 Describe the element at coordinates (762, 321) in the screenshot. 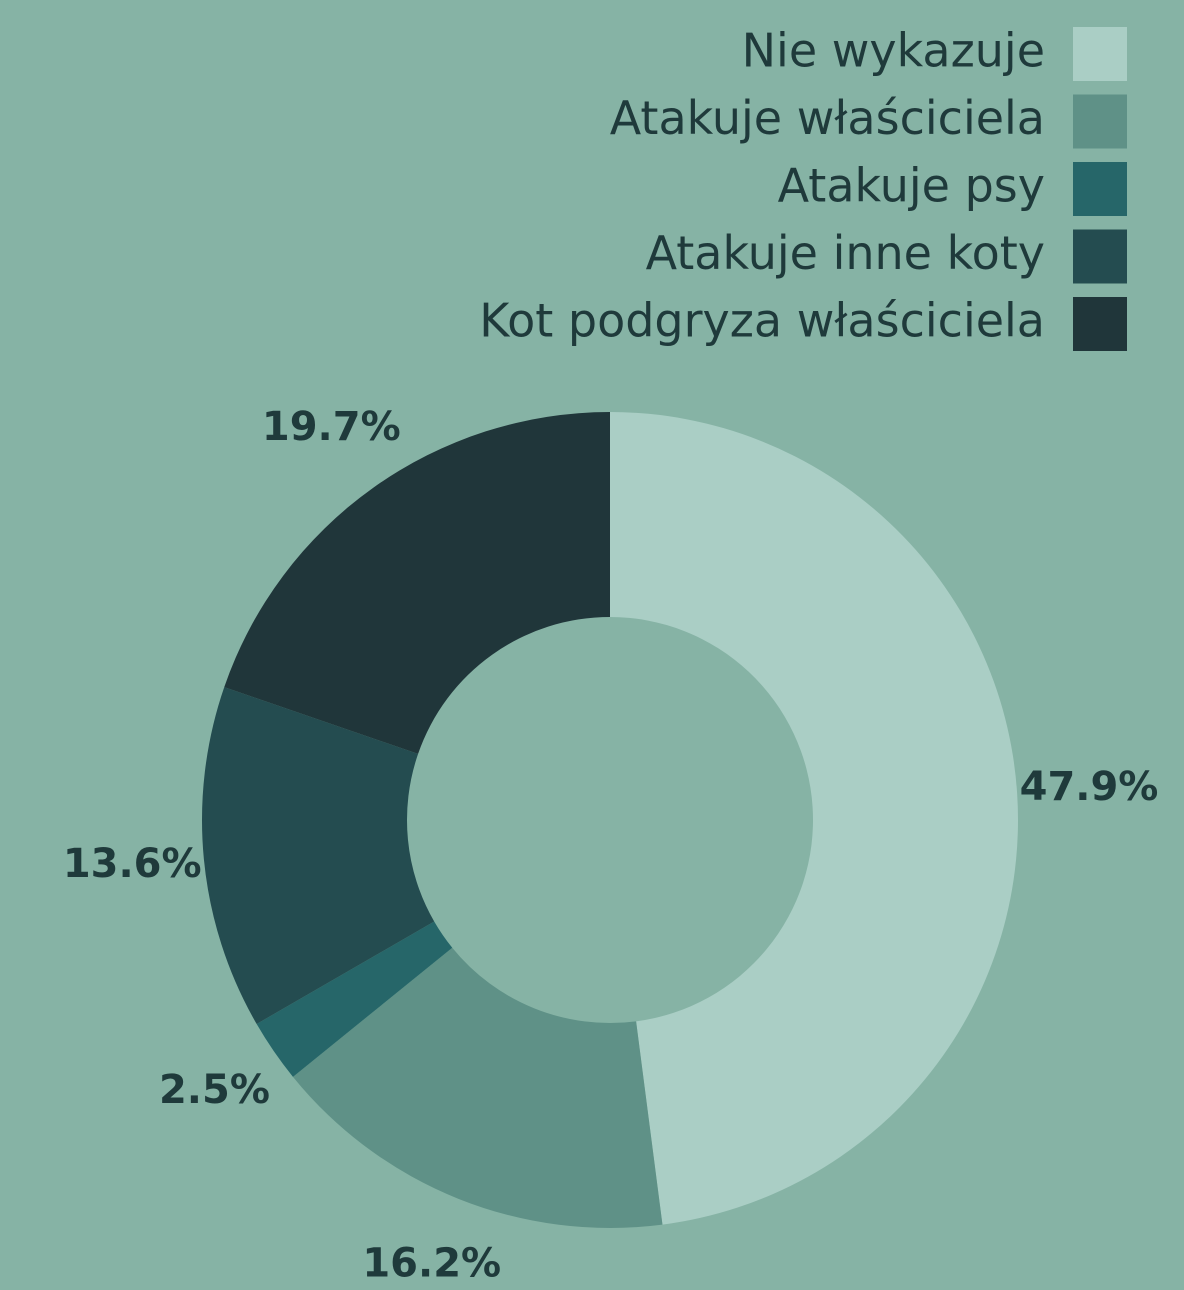

I see `legend-label: Kot podgryza właściciela` at that location.